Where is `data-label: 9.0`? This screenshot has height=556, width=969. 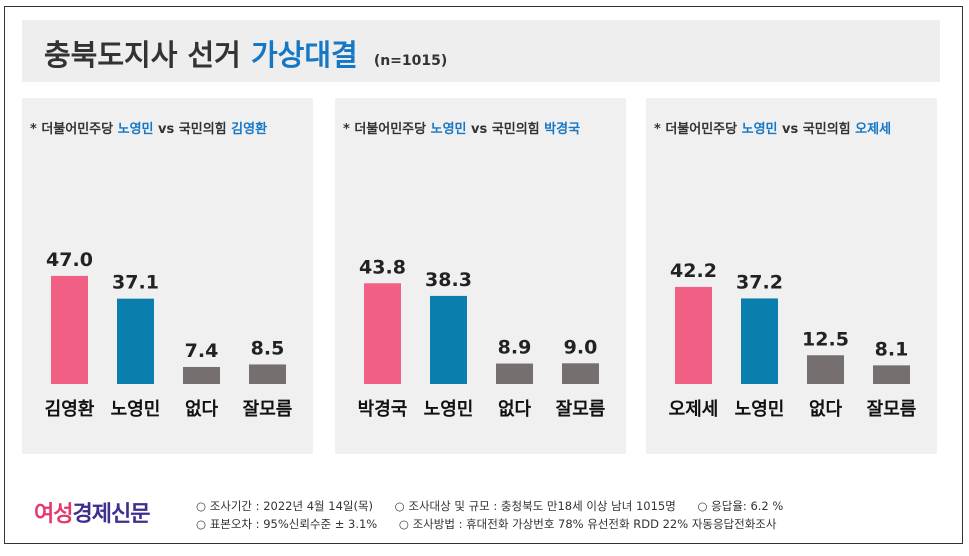
data-label: 9.0 is located at coordinates (581, 347).